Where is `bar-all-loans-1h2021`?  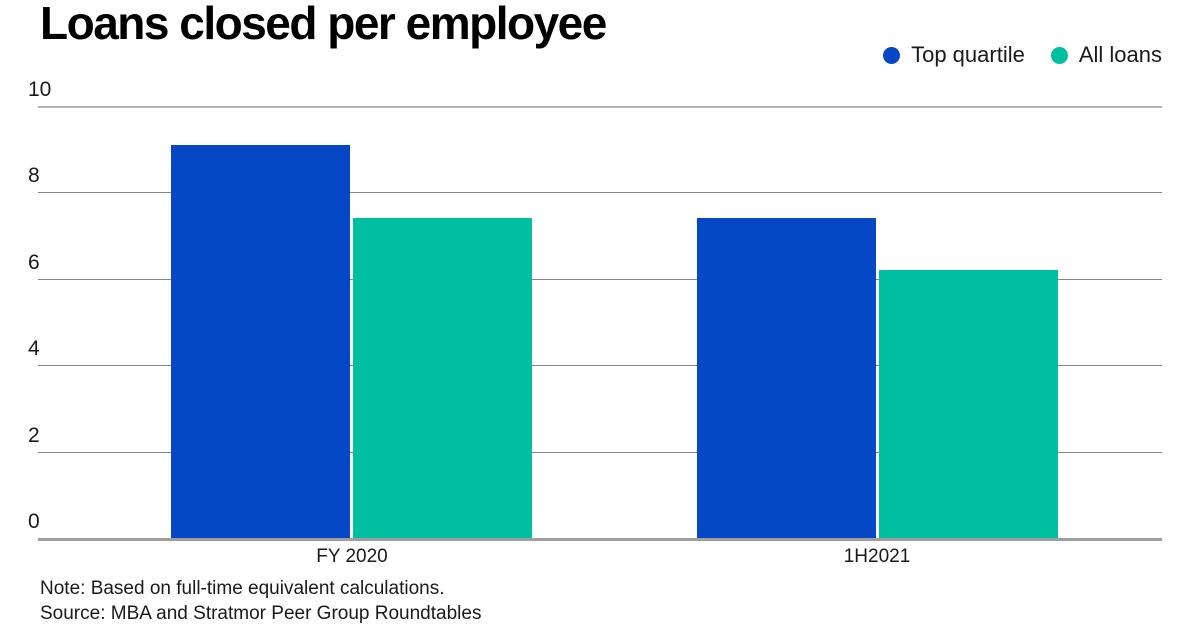 bar-all-loans-1h2021 is located at coordinates (968, 405).